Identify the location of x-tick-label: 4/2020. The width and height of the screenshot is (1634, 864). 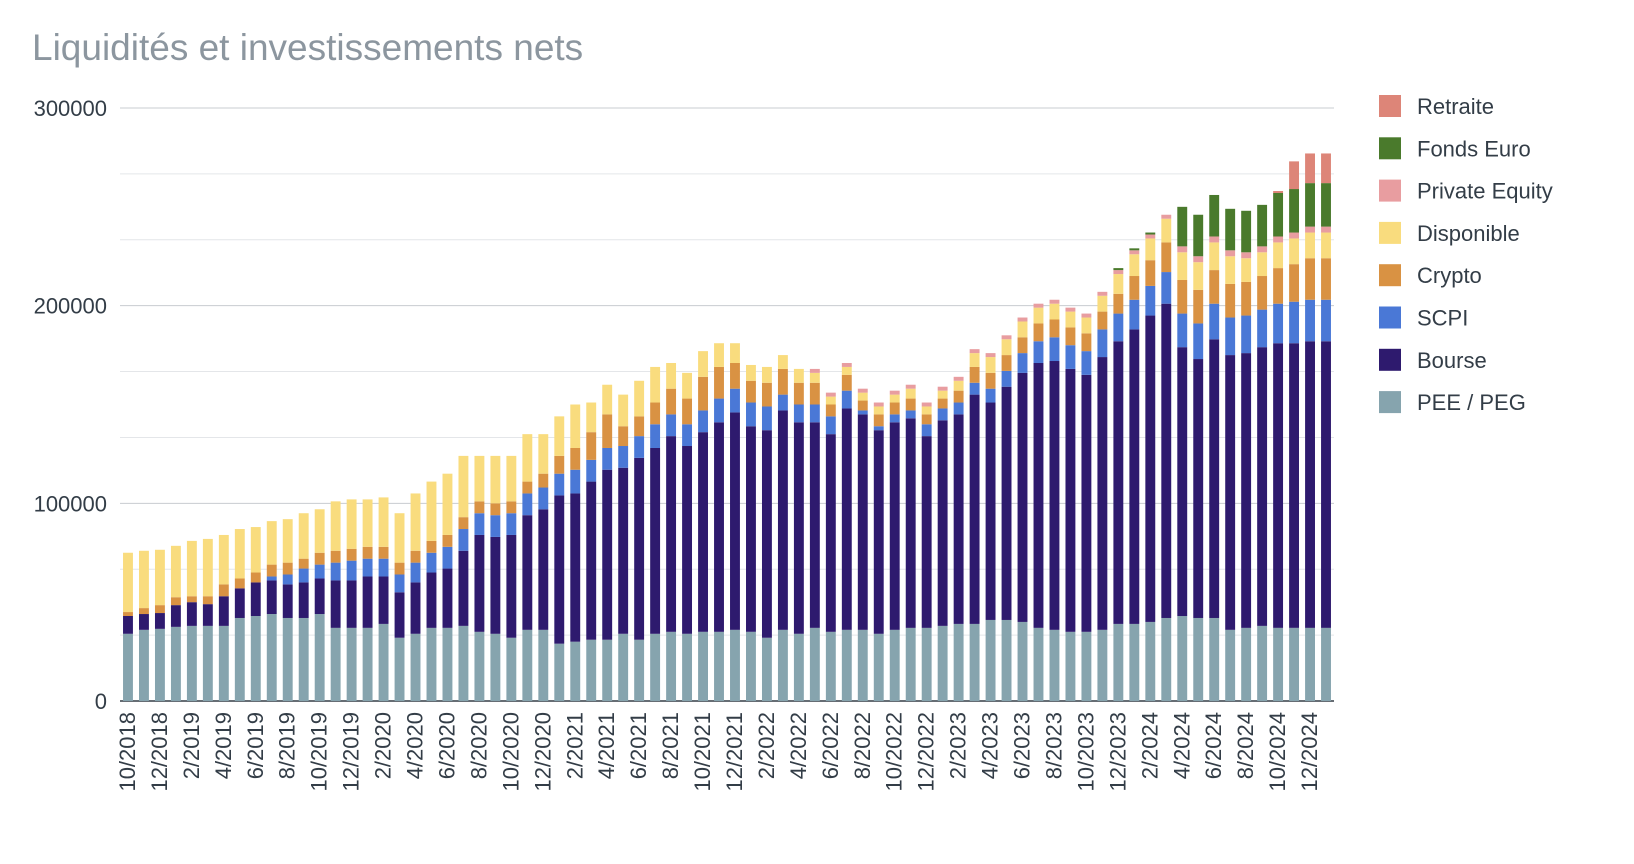
(415, 745).